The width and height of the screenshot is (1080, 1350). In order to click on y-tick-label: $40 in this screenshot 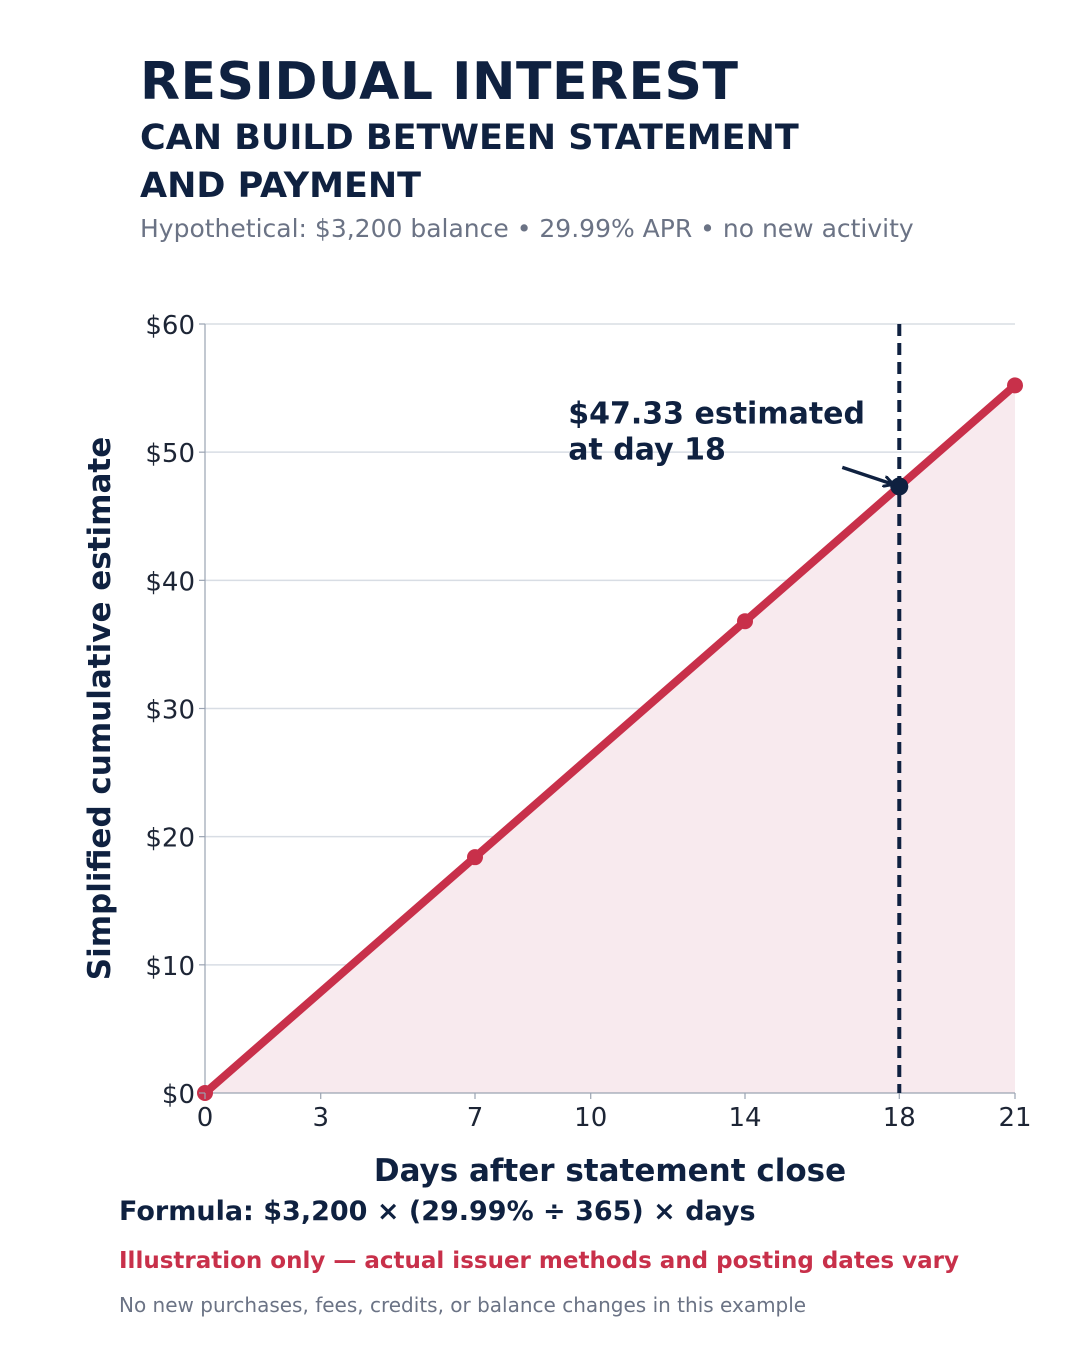, I will do `click(170, 582)`.